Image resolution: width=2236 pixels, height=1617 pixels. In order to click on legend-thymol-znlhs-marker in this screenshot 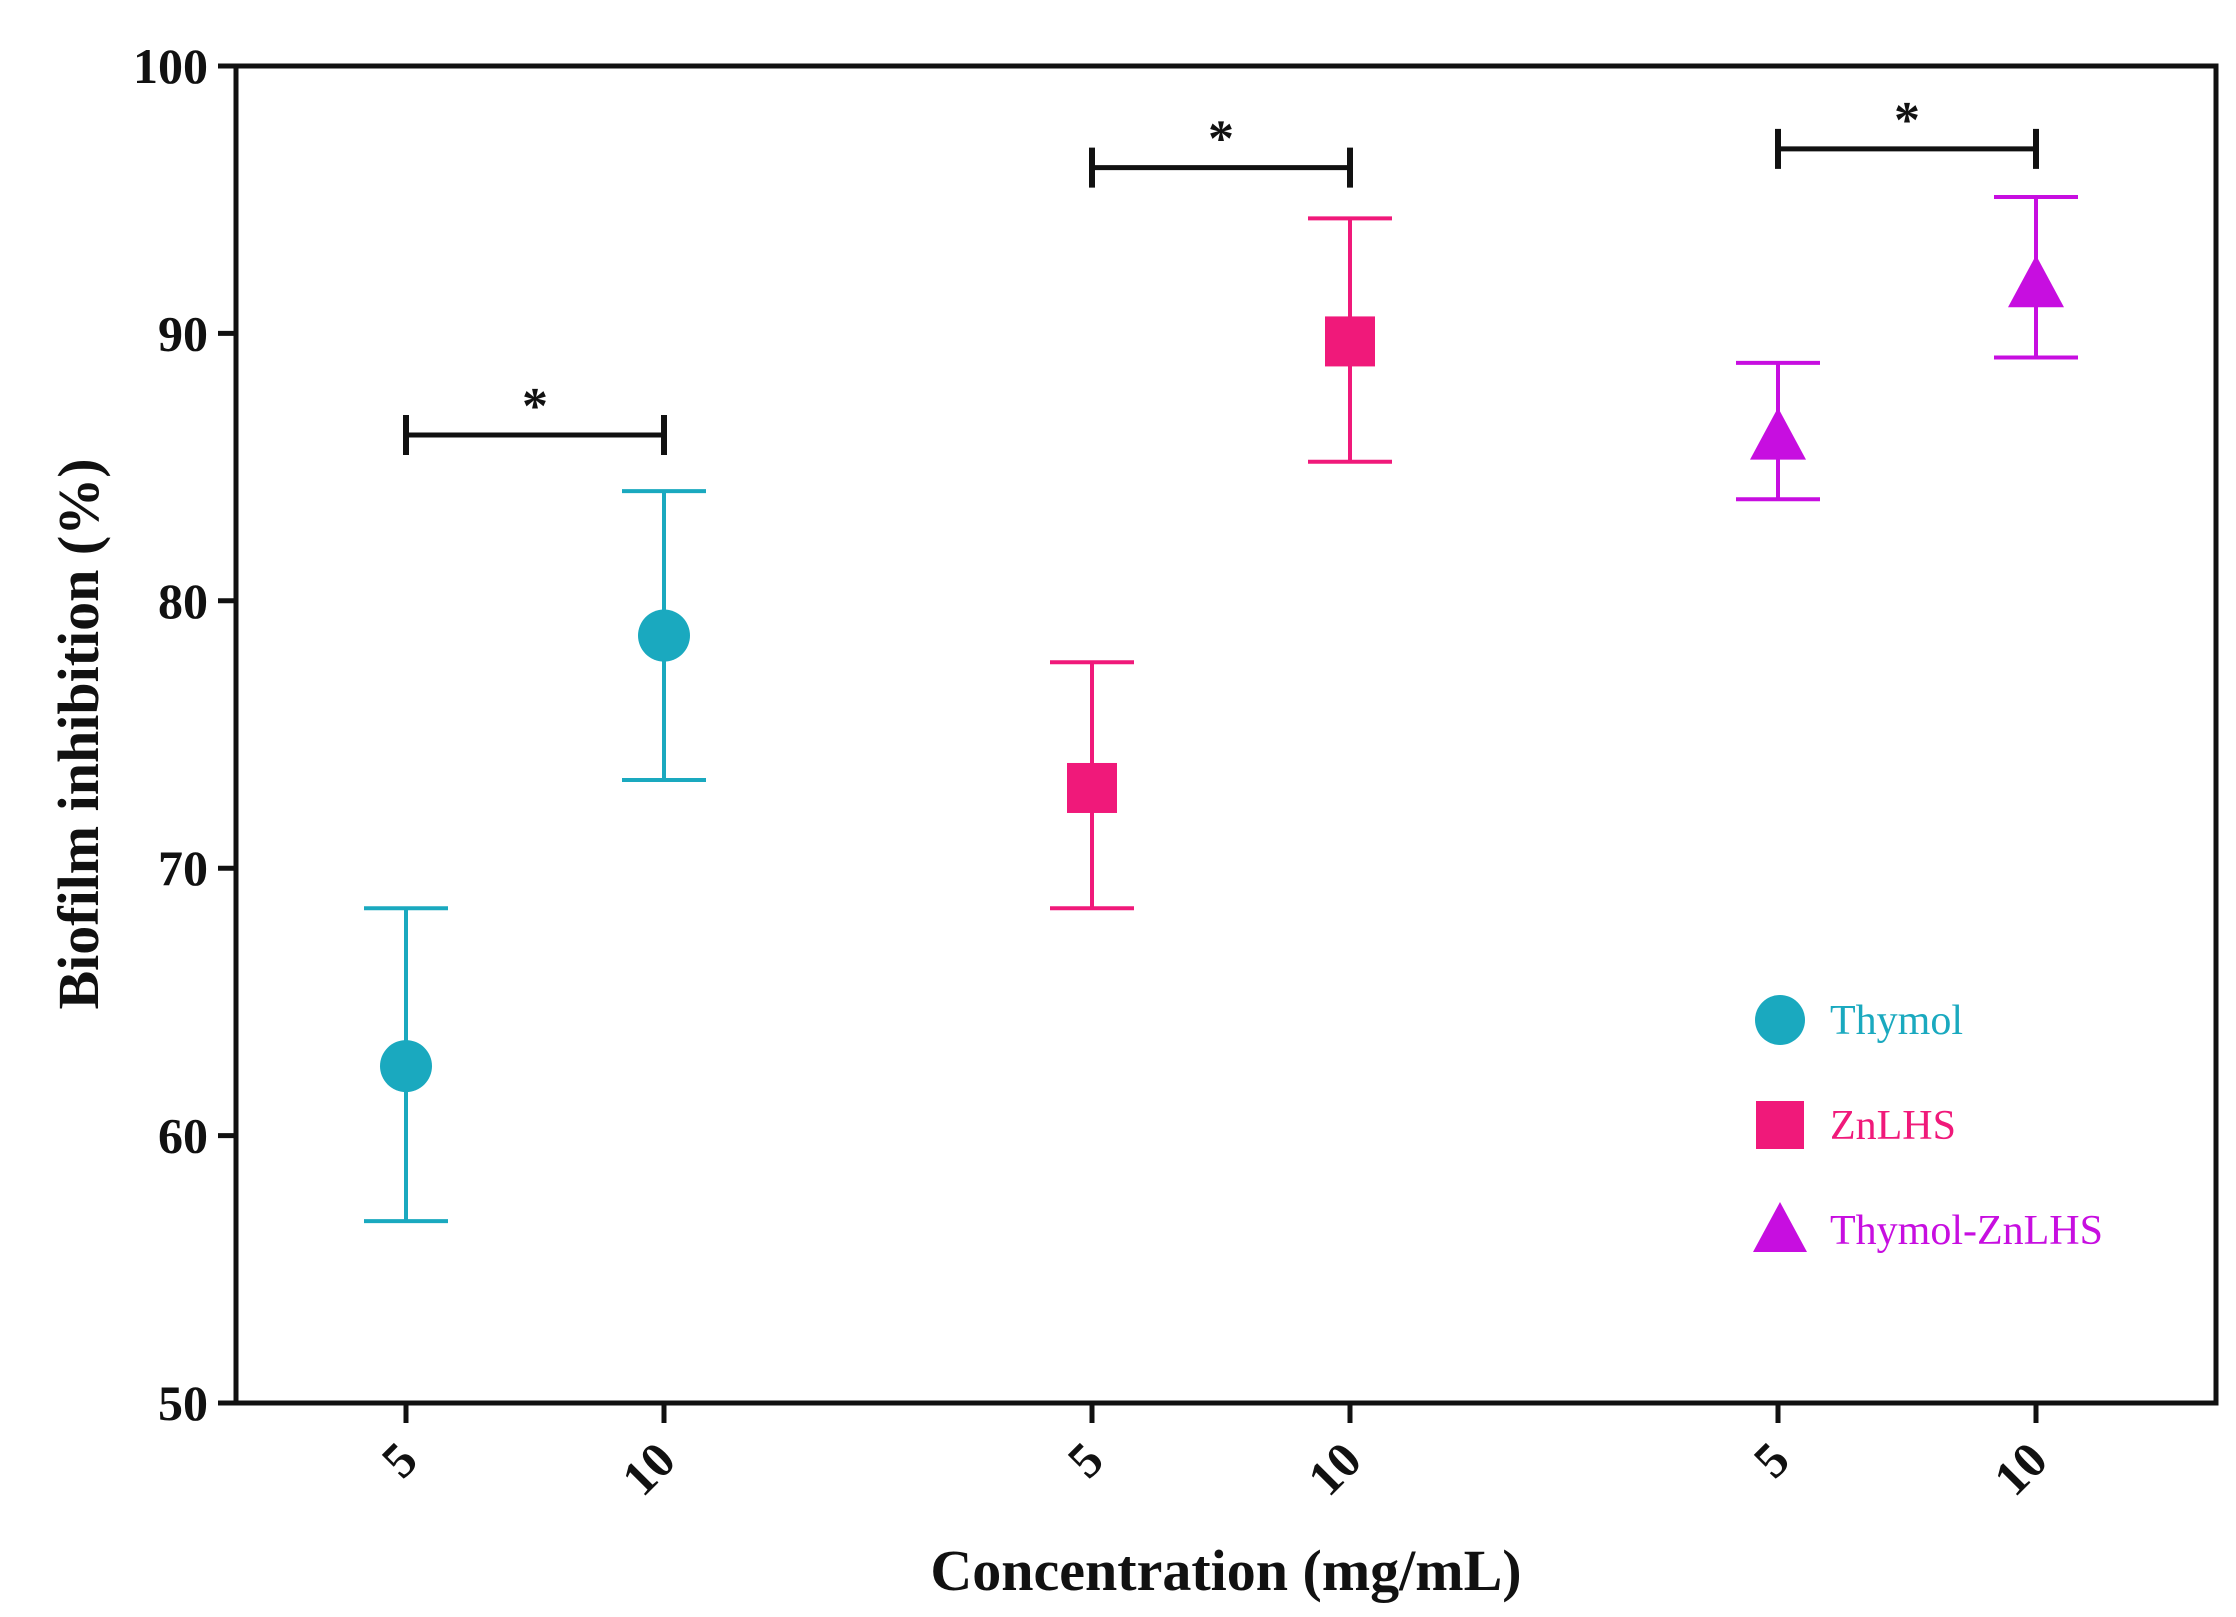, I will do `click(1780, 1227)`.